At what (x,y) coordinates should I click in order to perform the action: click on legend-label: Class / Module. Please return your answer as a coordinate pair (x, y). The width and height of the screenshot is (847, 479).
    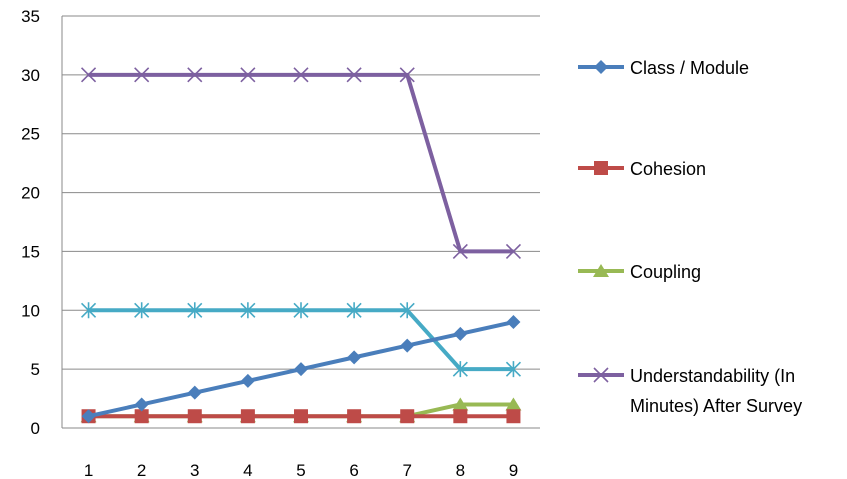
    Looking at the image, I should click on (689, 68).